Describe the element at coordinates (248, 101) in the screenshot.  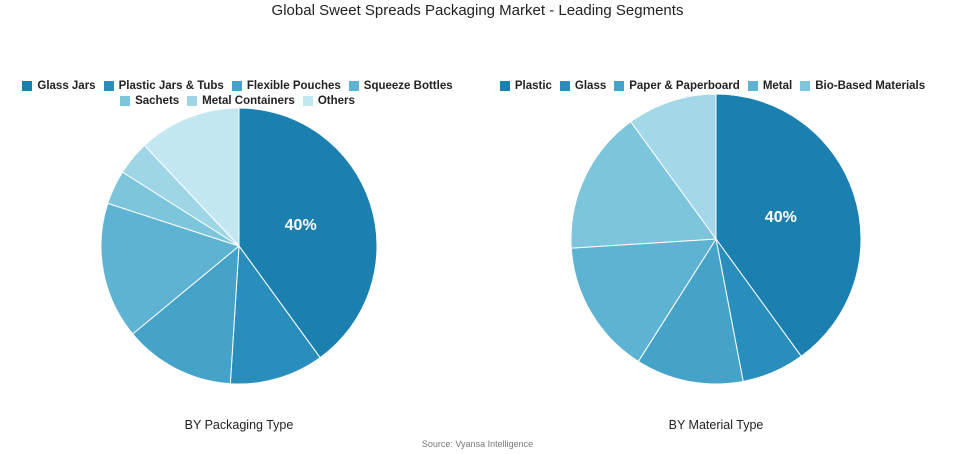
I see `legend-label: Metal Containers` at that location.